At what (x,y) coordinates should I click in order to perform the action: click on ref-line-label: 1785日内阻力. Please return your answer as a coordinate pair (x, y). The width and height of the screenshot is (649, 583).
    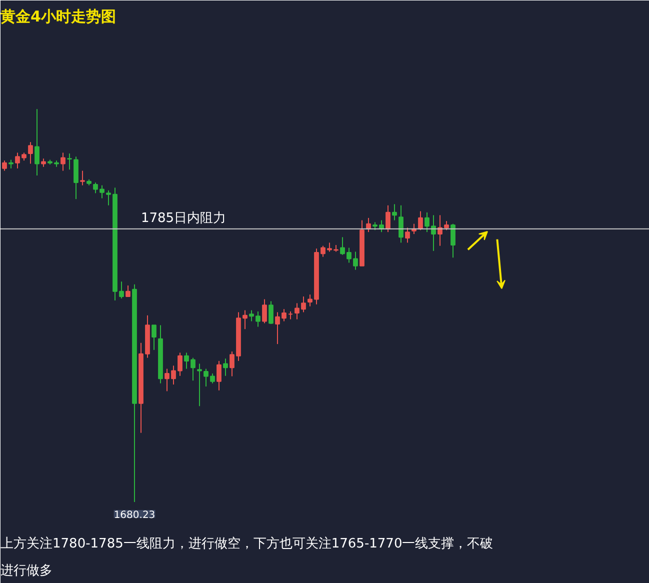
    Looking at the image, I should click on (183, 218).